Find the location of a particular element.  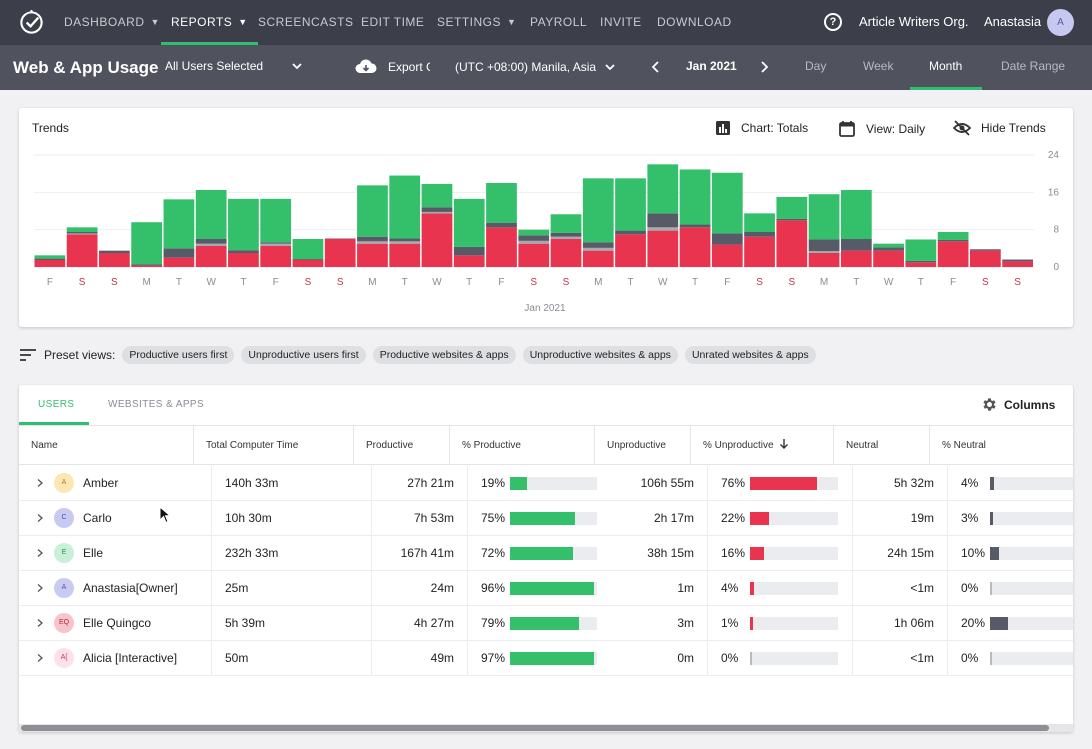

range-month: Month is located at coordinates (946, 66).